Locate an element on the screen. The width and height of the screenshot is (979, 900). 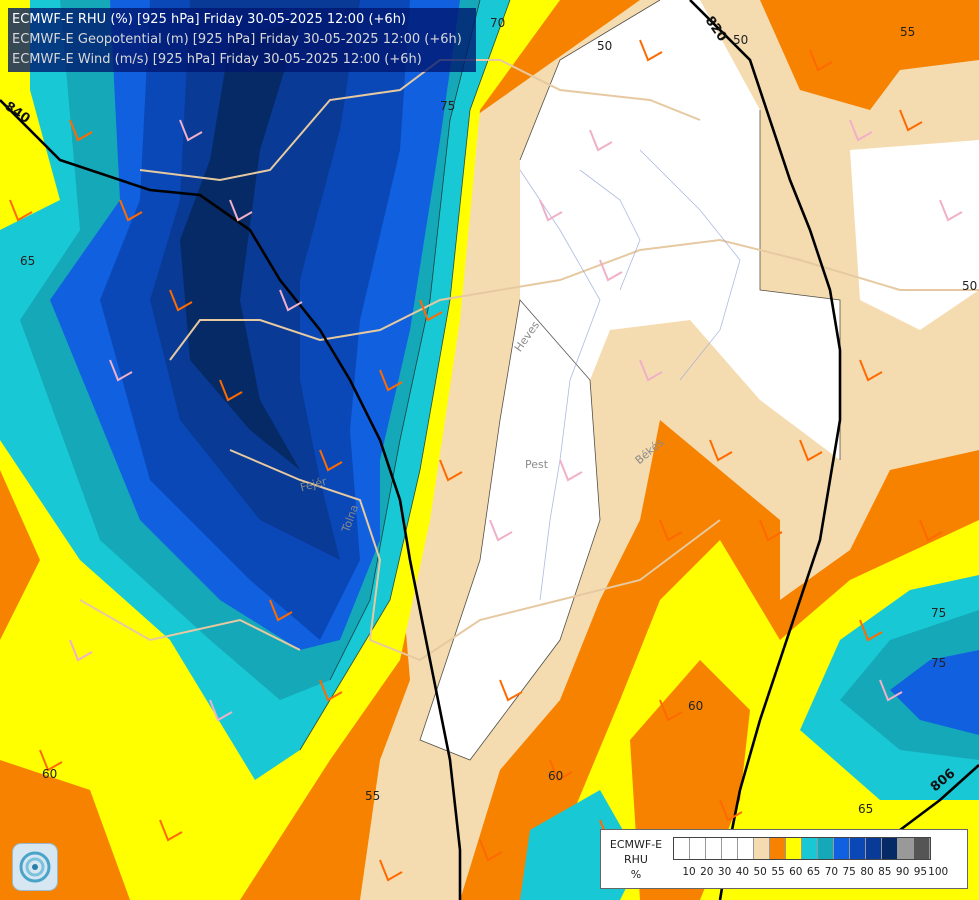
ecmwf-logo-icon is located at coordinates (35, 867).